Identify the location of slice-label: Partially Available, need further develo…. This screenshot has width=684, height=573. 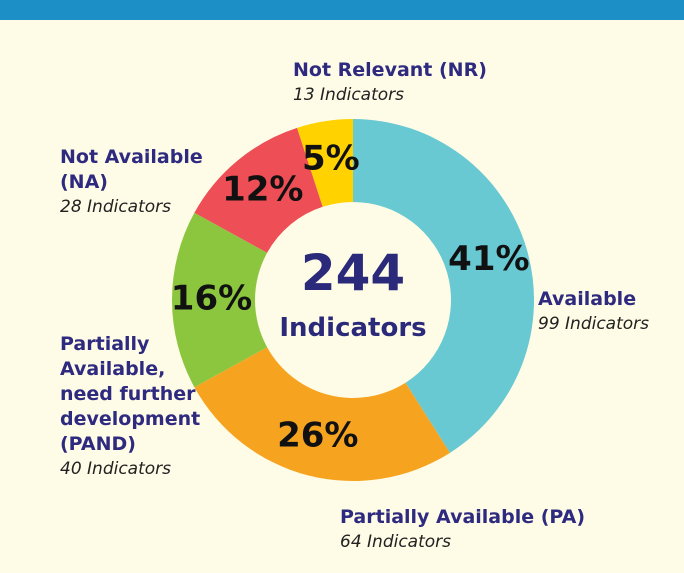
(140, 407).